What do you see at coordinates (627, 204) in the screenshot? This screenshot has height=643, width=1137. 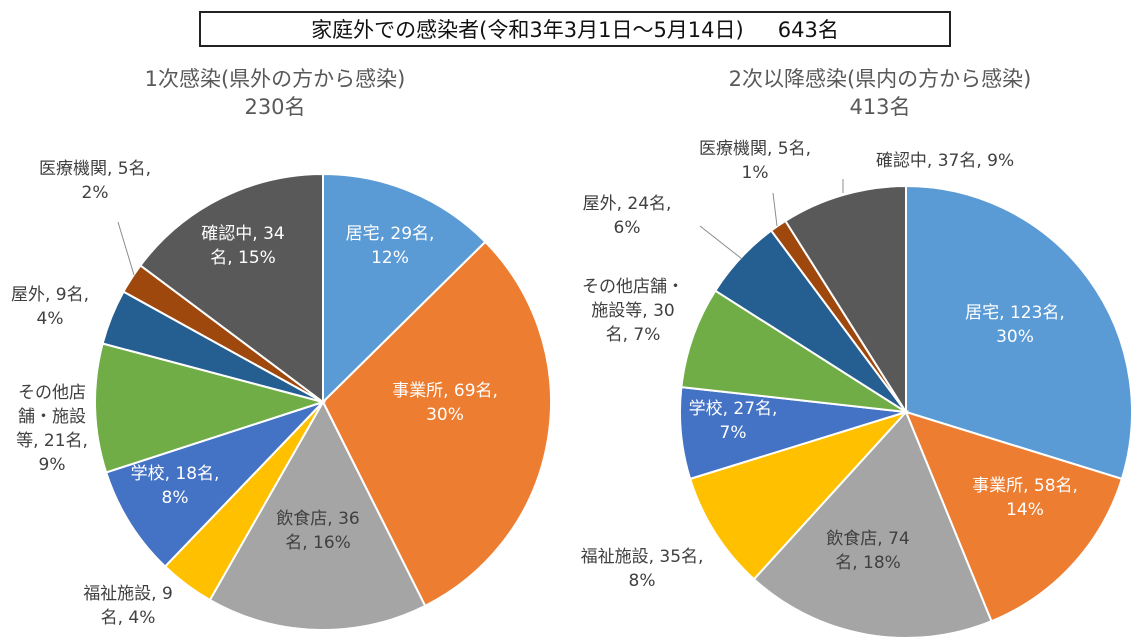 I see `pie2-data-label-6-line-0: 屋外, 24名,` at bounding box center [627, 204].